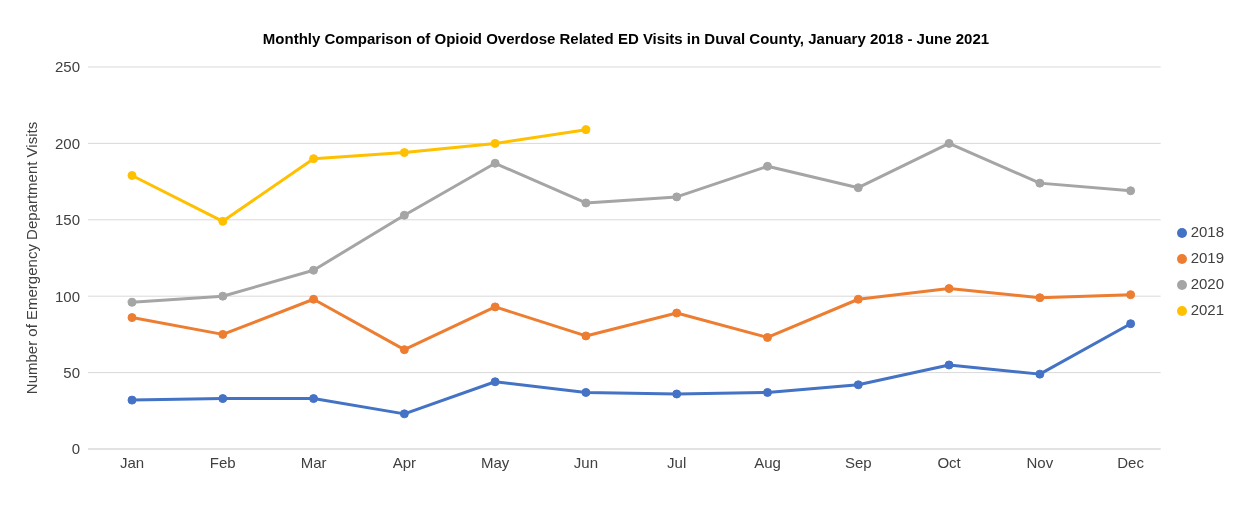 Image resolution: width=1252 pixels, height=510 pixels. I want to click on y-tick-label: 200, so click(67, 143).